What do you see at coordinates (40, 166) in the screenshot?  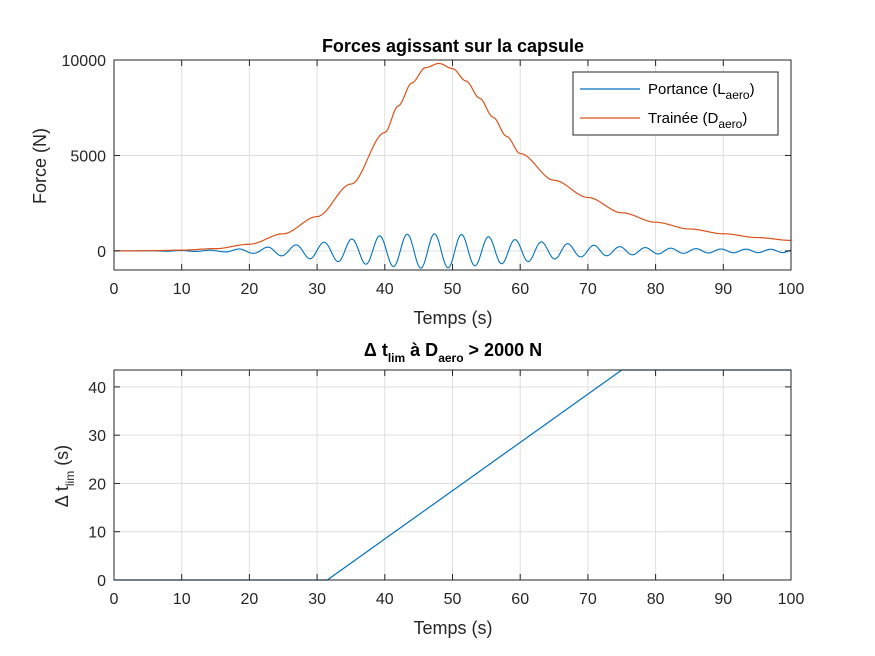 I see `chart1-y-label: Force (N)` at bounding box center [40, 166].